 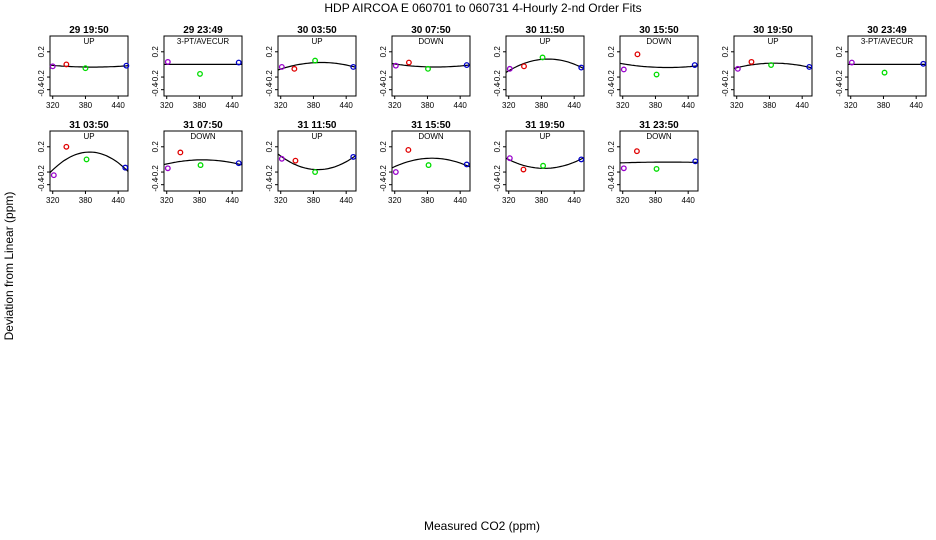 I want to click on panel-title: 29 19:50, so click(x=89, y=30).